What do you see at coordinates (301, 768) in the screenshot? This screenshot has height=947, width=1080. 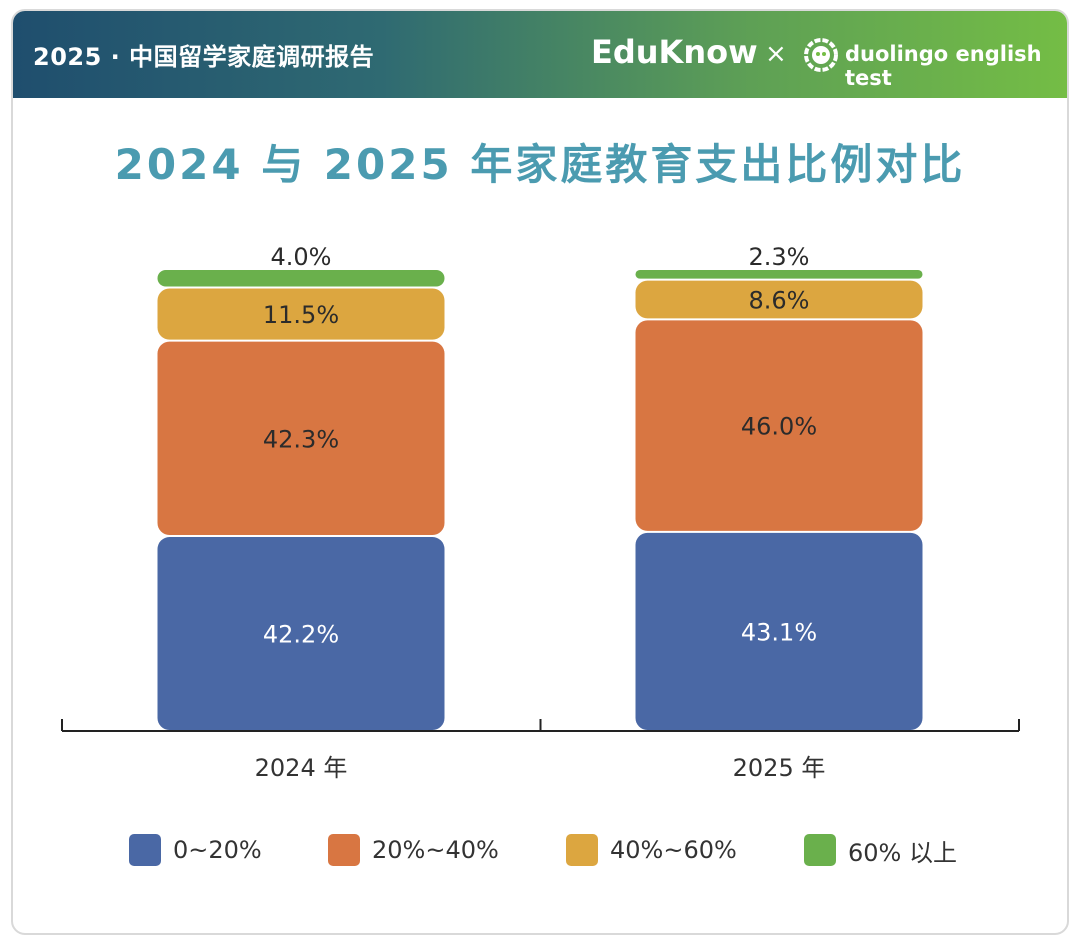 I see `x-tick-label: 2024 年` at bounding box center [301, 768].